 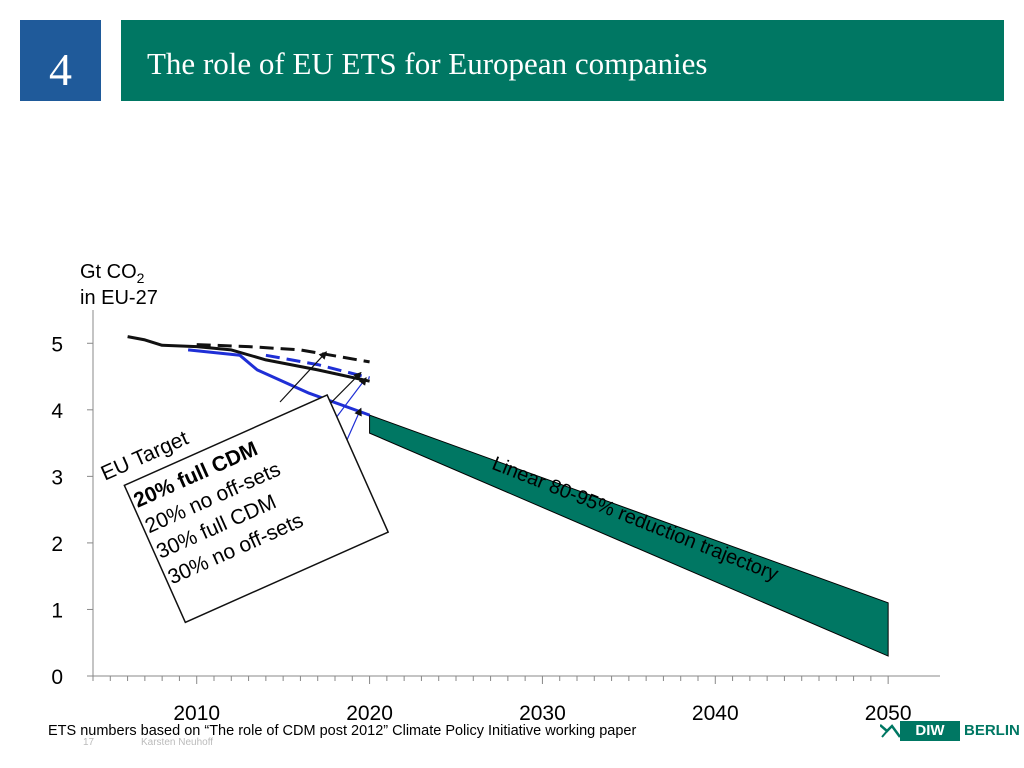 What do you see at coordinates (891, 731) in the screenshot?
I see `logo-mark-icon` at bounding box center [891, 731].